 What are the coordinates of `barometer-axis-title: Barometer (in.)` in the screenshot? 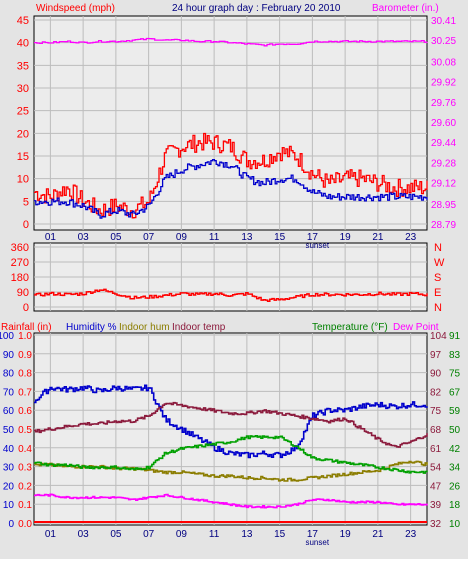 It's located at (405, 8).